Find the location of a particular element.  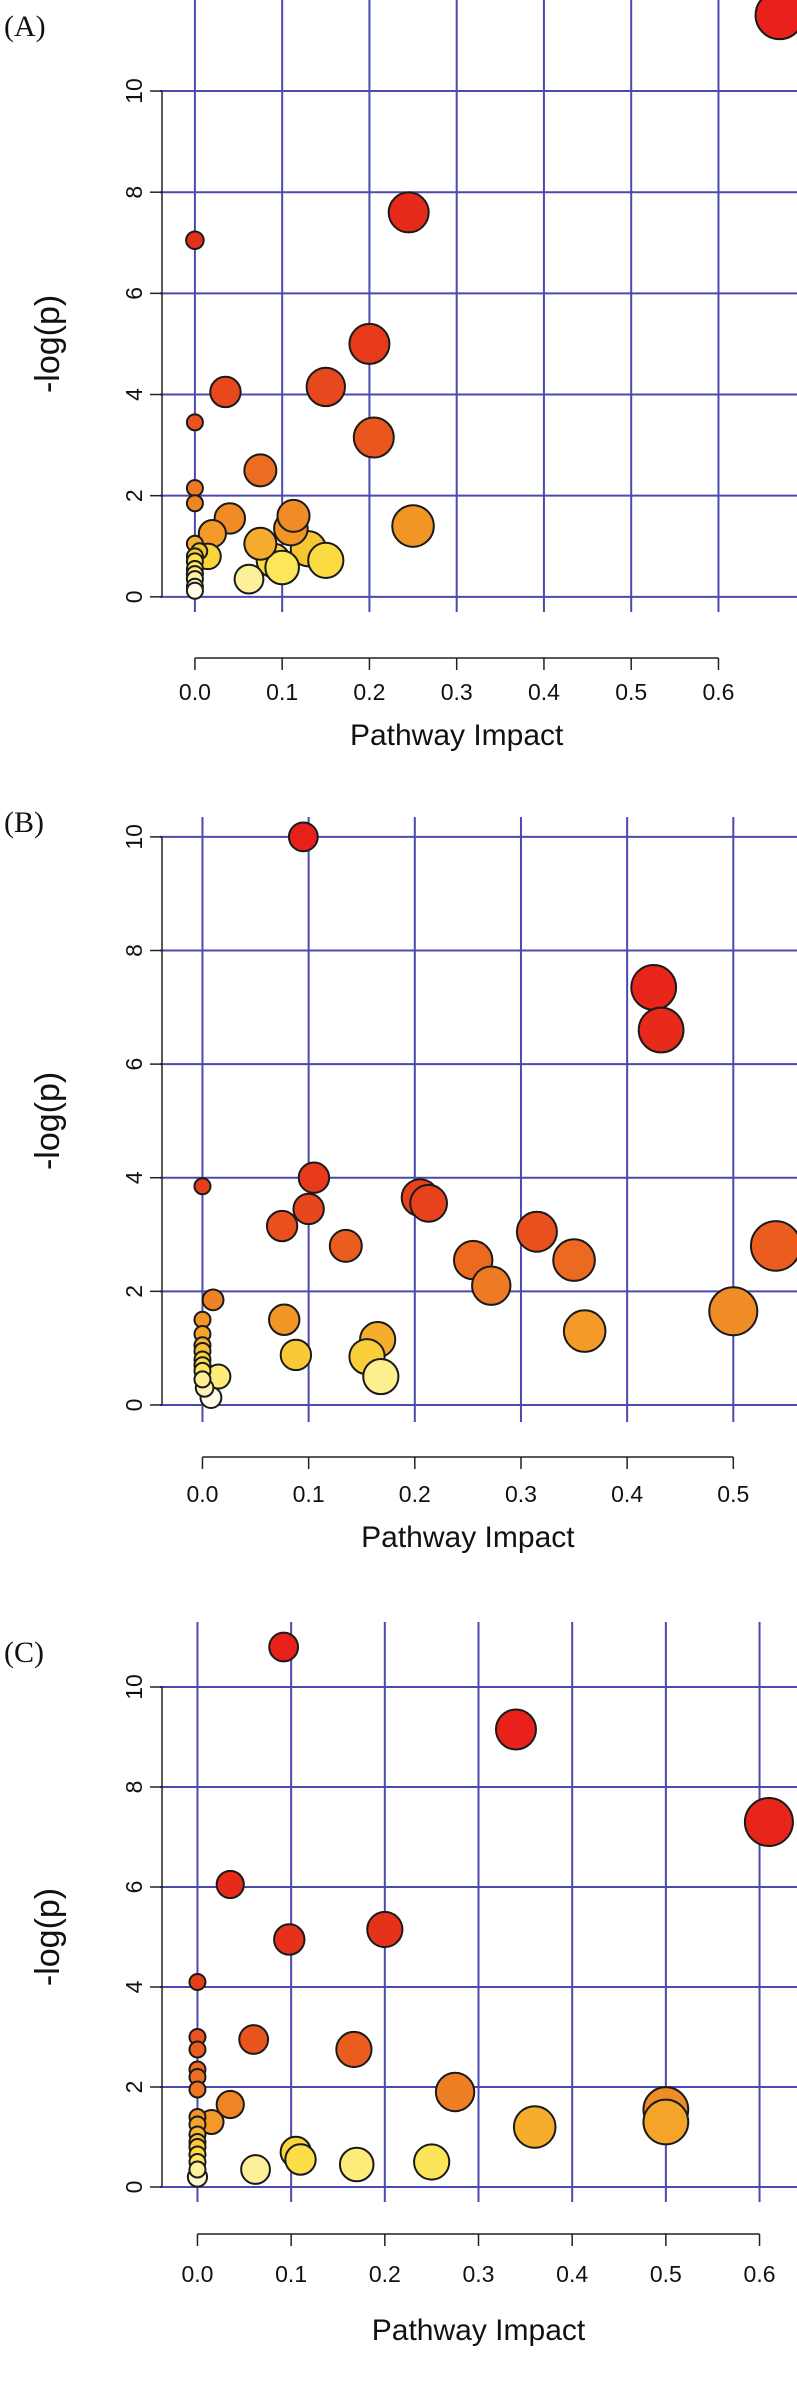

panel-label: (A) is located at coordinates (25, 26).